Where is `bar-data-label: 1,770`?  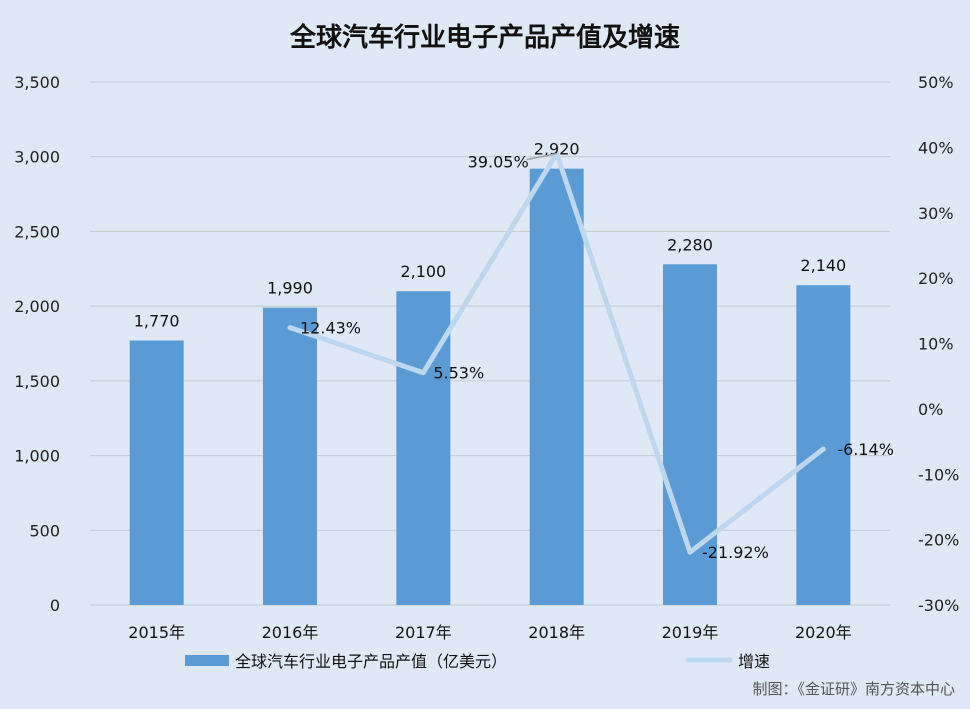 bar-data-label: 1,770 is located at coordinates (157, 321).